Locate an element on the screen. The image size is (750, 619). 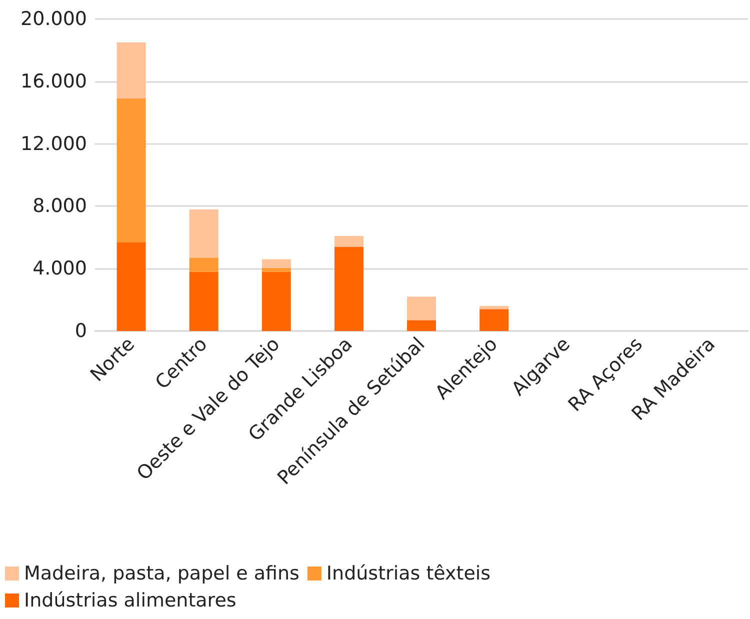
y-tick-label: 12.000 is located at coordinates (53, 143).